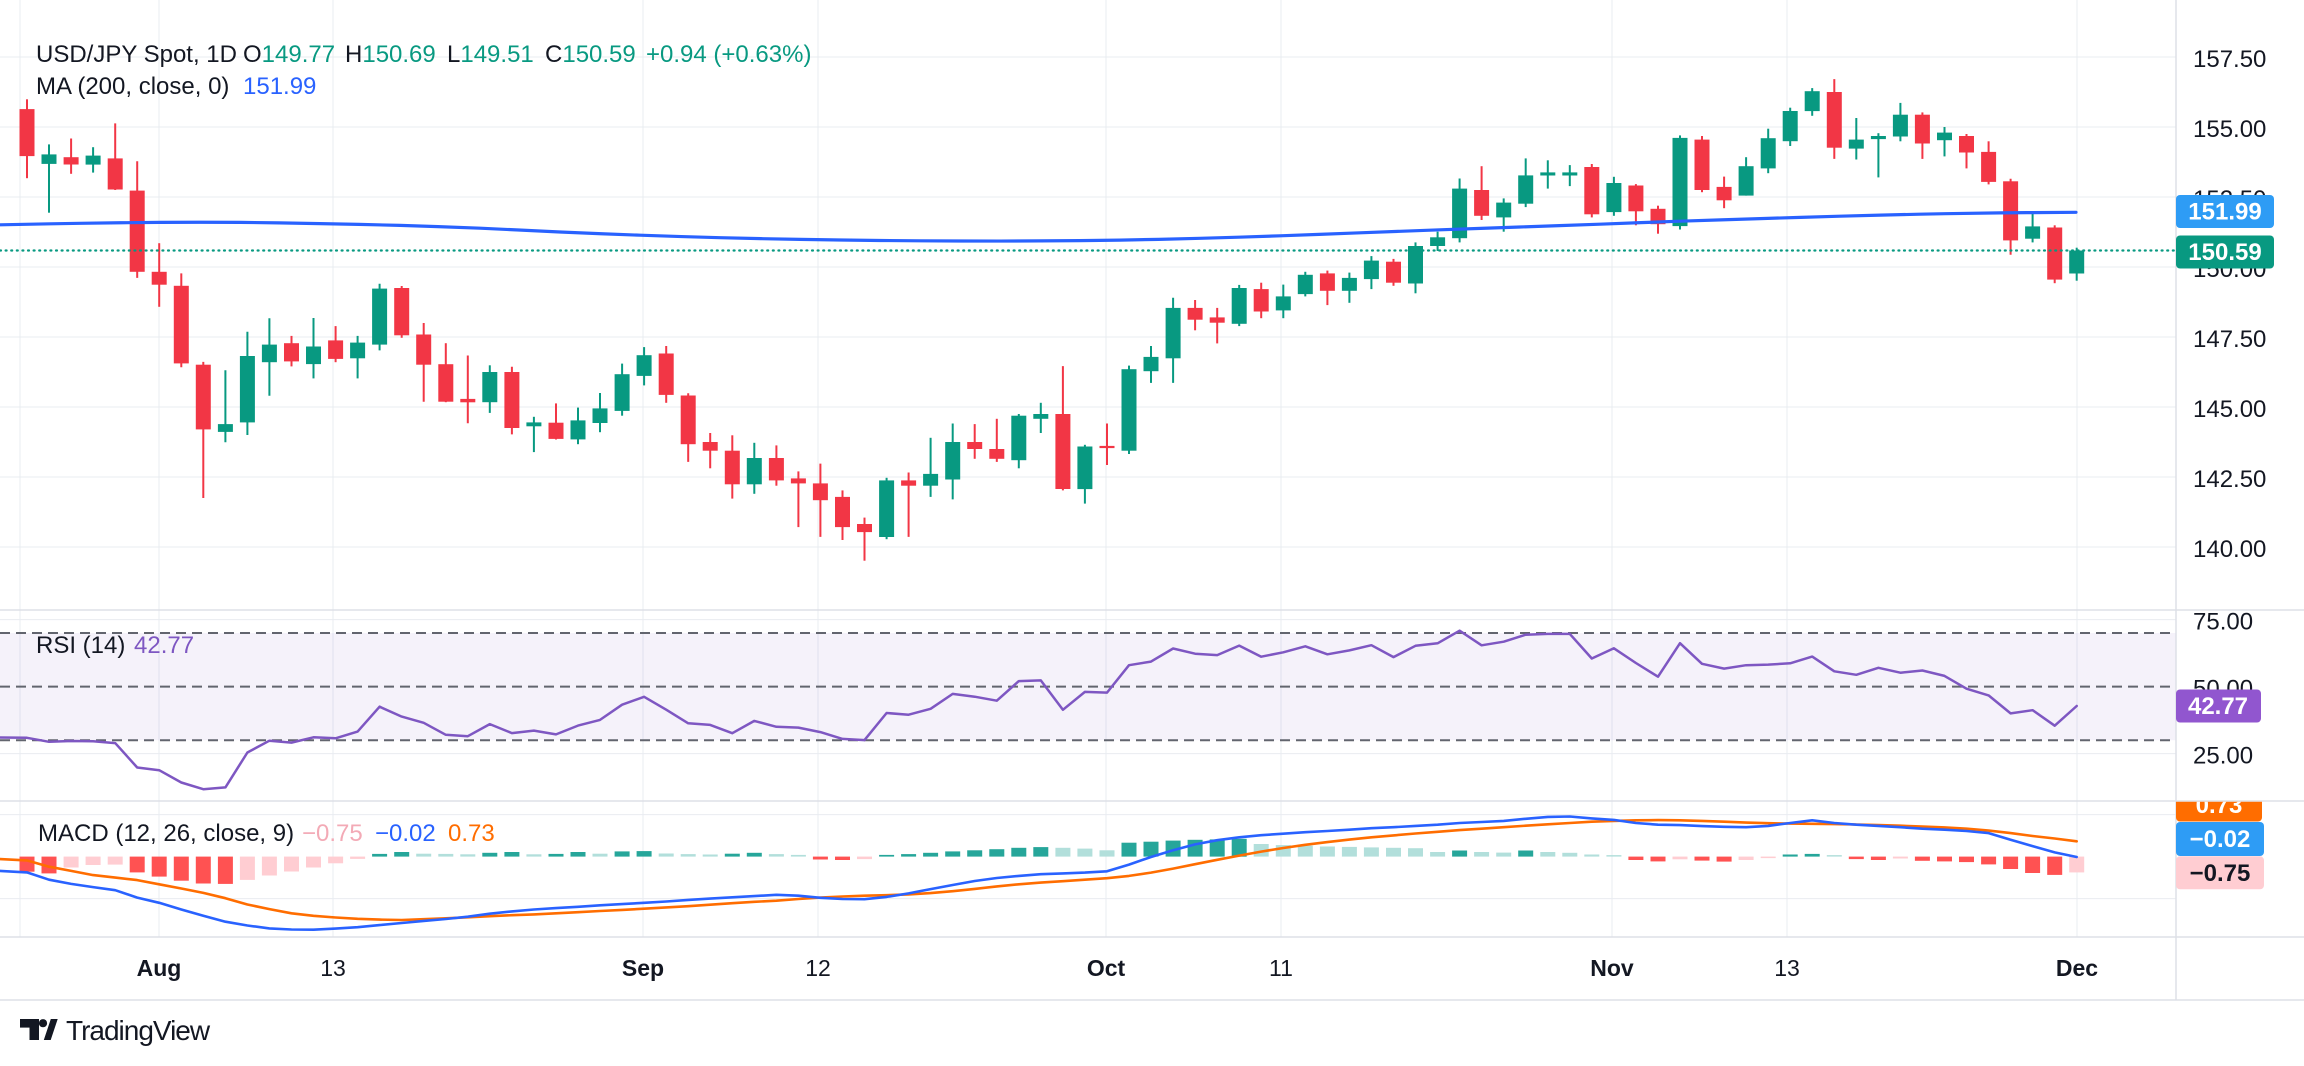  What do you see at coordinates (1281, 968) in the screenshot?
I see `svg-text: 11` at bounding box center [1281, 968].